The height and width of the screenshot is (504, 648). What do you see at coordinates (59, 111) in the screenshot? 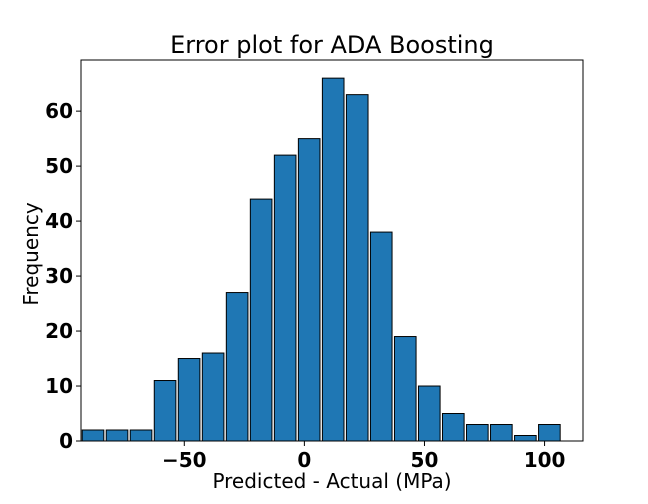
I see `y-tick-label: 60` at bounding box center [59, 111].